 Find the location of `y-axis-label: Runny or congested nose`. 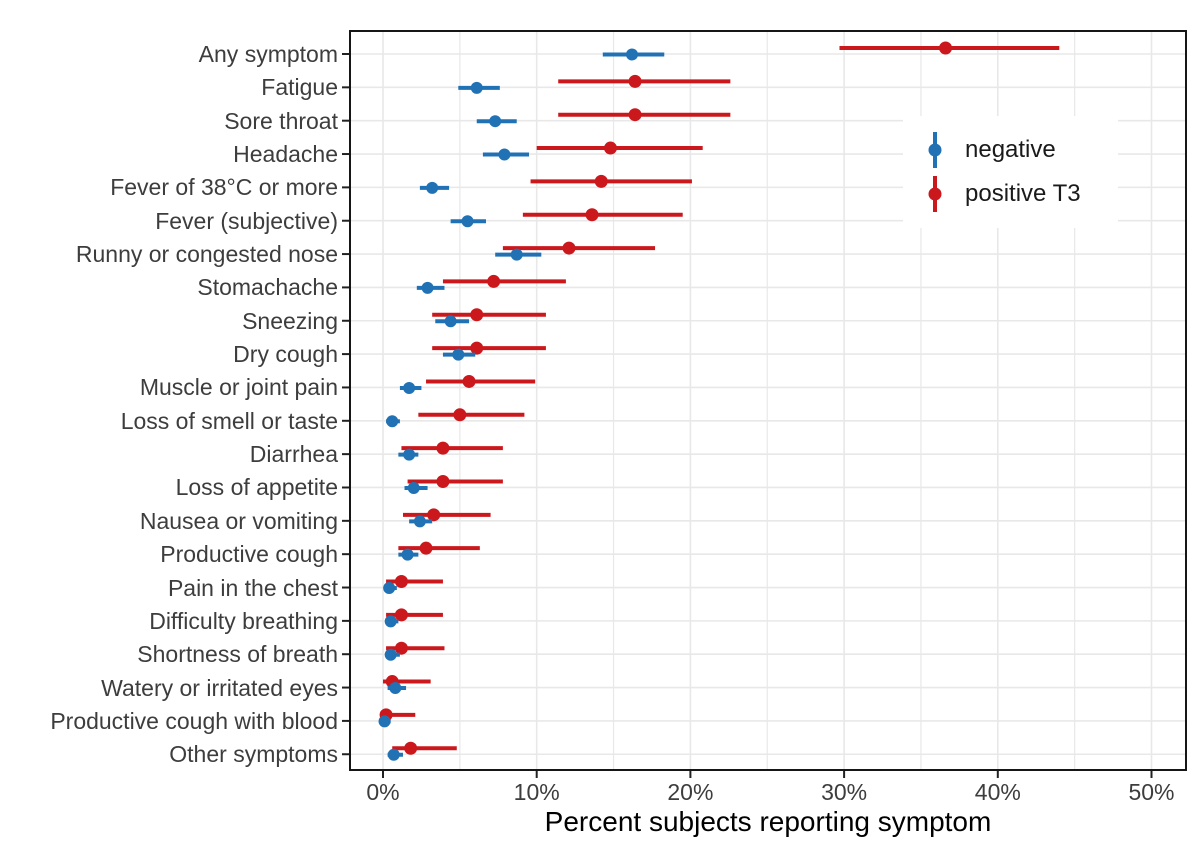

y-axis-label: Runny or congested nose is located at coordinates (206, 254).